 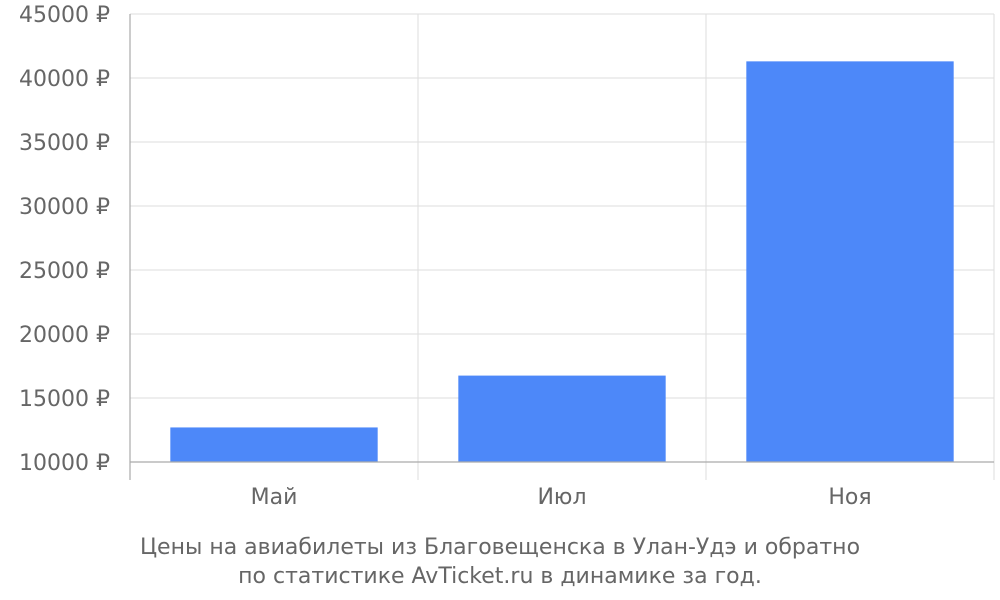 I want to click on y-tick-label-2: 20000 ₽, so click(x=64, y=335).